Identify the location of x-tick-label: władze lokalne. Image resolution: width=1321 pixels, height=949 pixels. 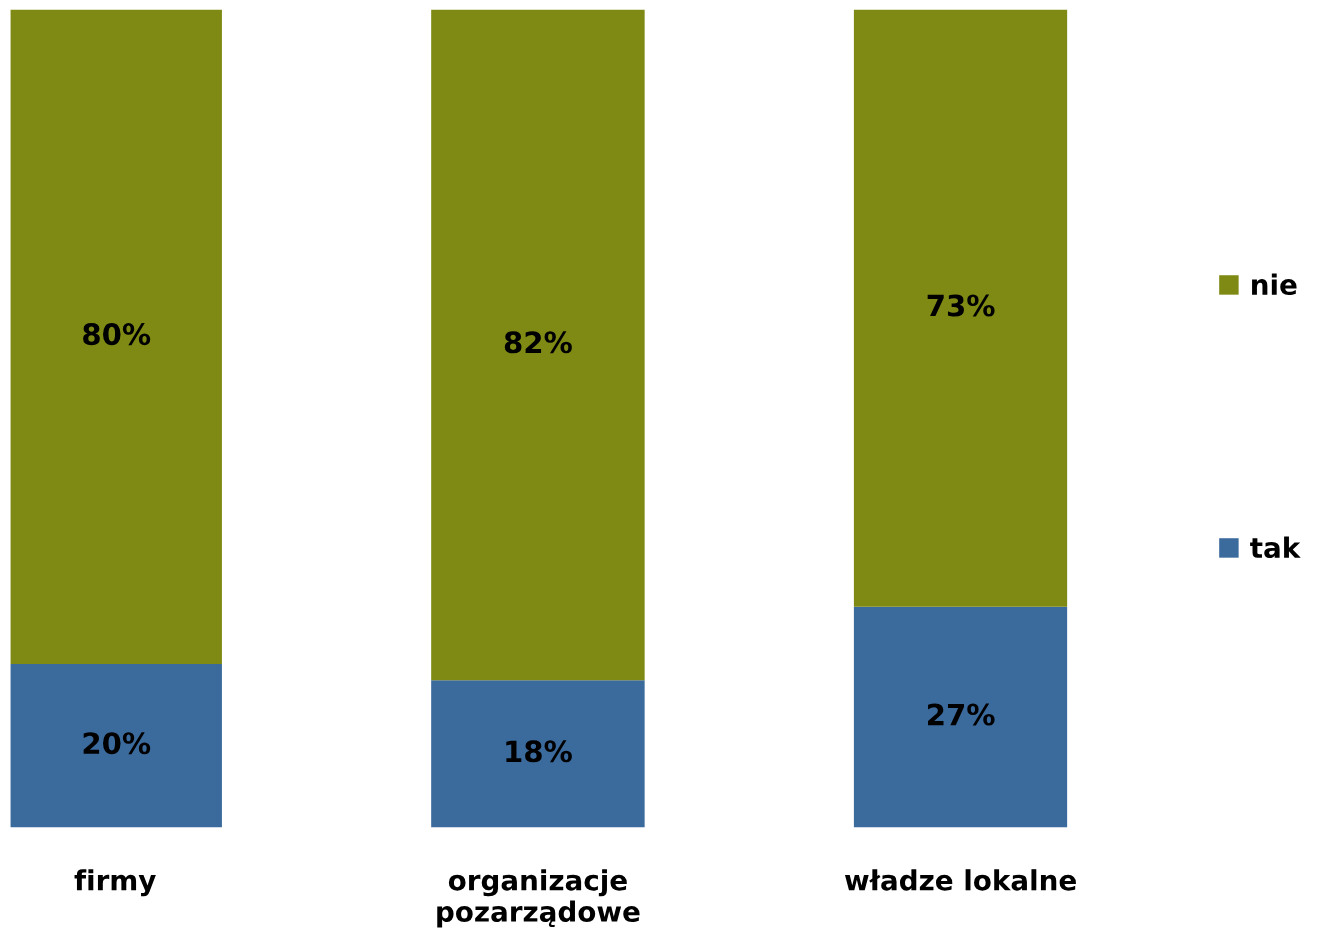
(960, 880).